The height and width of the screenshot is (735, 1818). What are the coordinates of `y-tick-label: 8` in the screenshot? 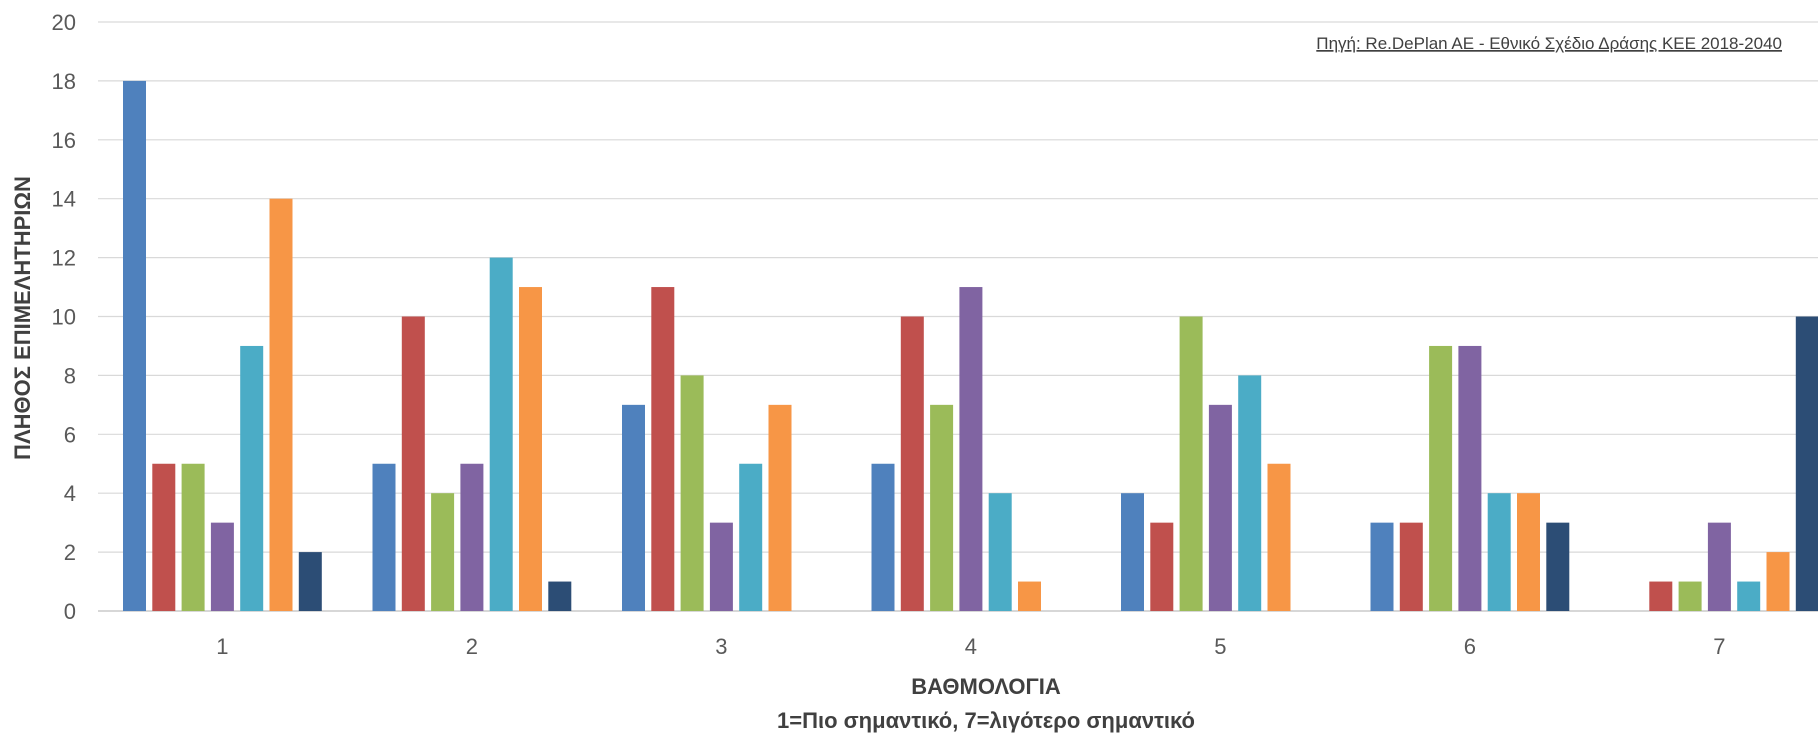 It's located at (70, 375).